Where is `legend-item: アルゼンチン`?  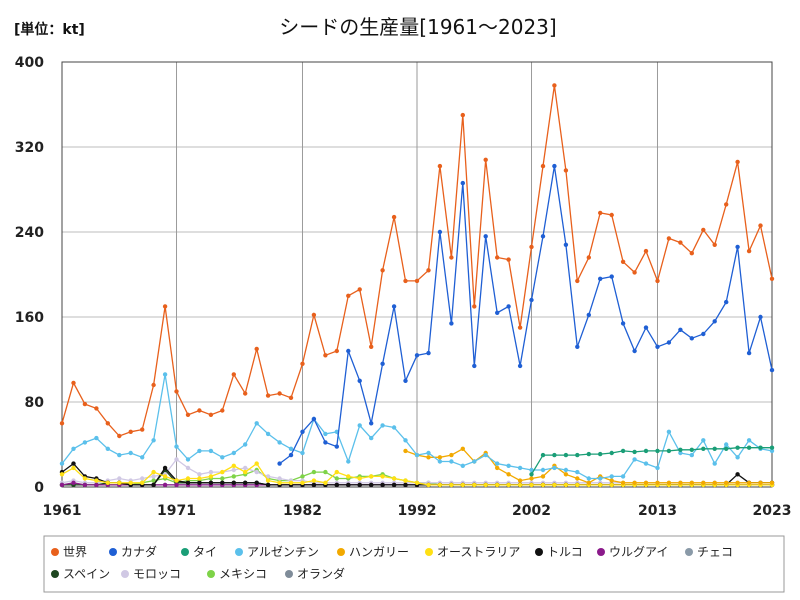 legend-item: アルゼンチン is located at coordinates (277, 552).